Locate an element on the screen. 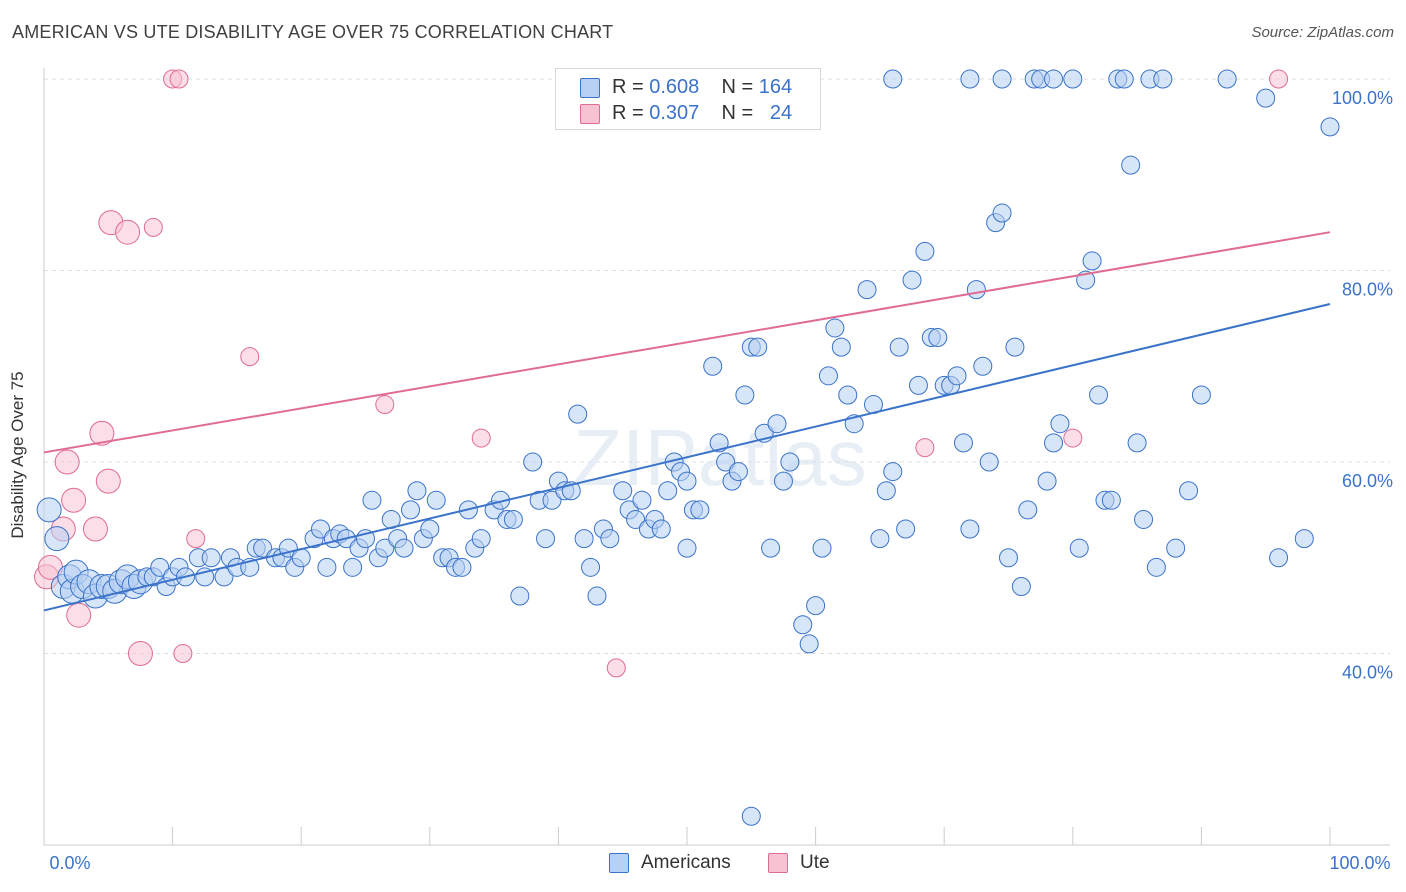 The width and height of the screenshot is (1406, 892). y-tick-label: 100.0% is located at coordinates (1362, 98).